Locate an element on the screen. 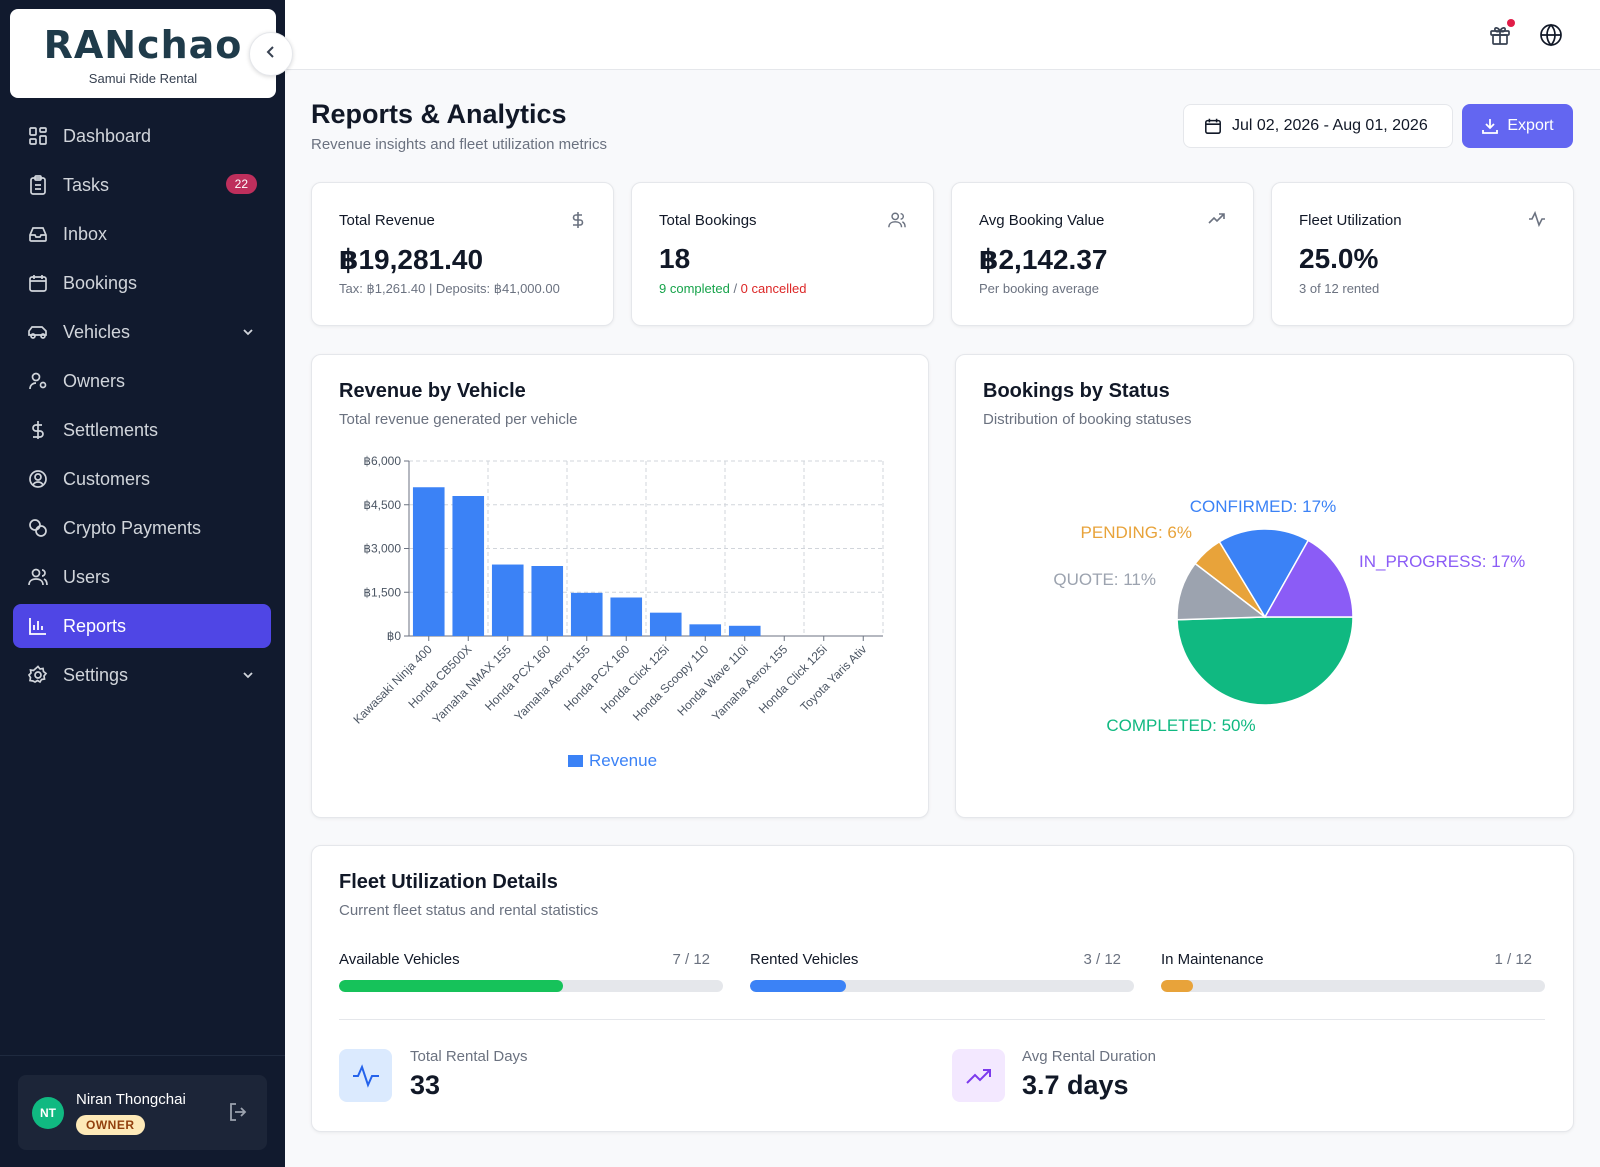 This screenshot has height=1167, width=1600. card-subtitle: Distribution of booking statuses is located at coordinates (1087, 419).